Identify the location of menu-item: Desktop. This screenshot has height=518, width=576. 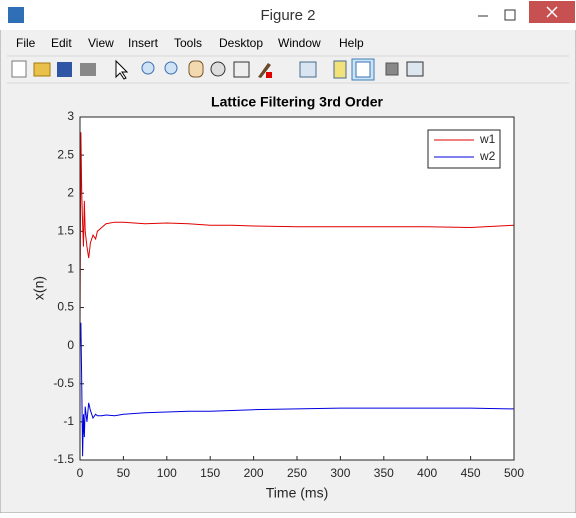
(241, 43).